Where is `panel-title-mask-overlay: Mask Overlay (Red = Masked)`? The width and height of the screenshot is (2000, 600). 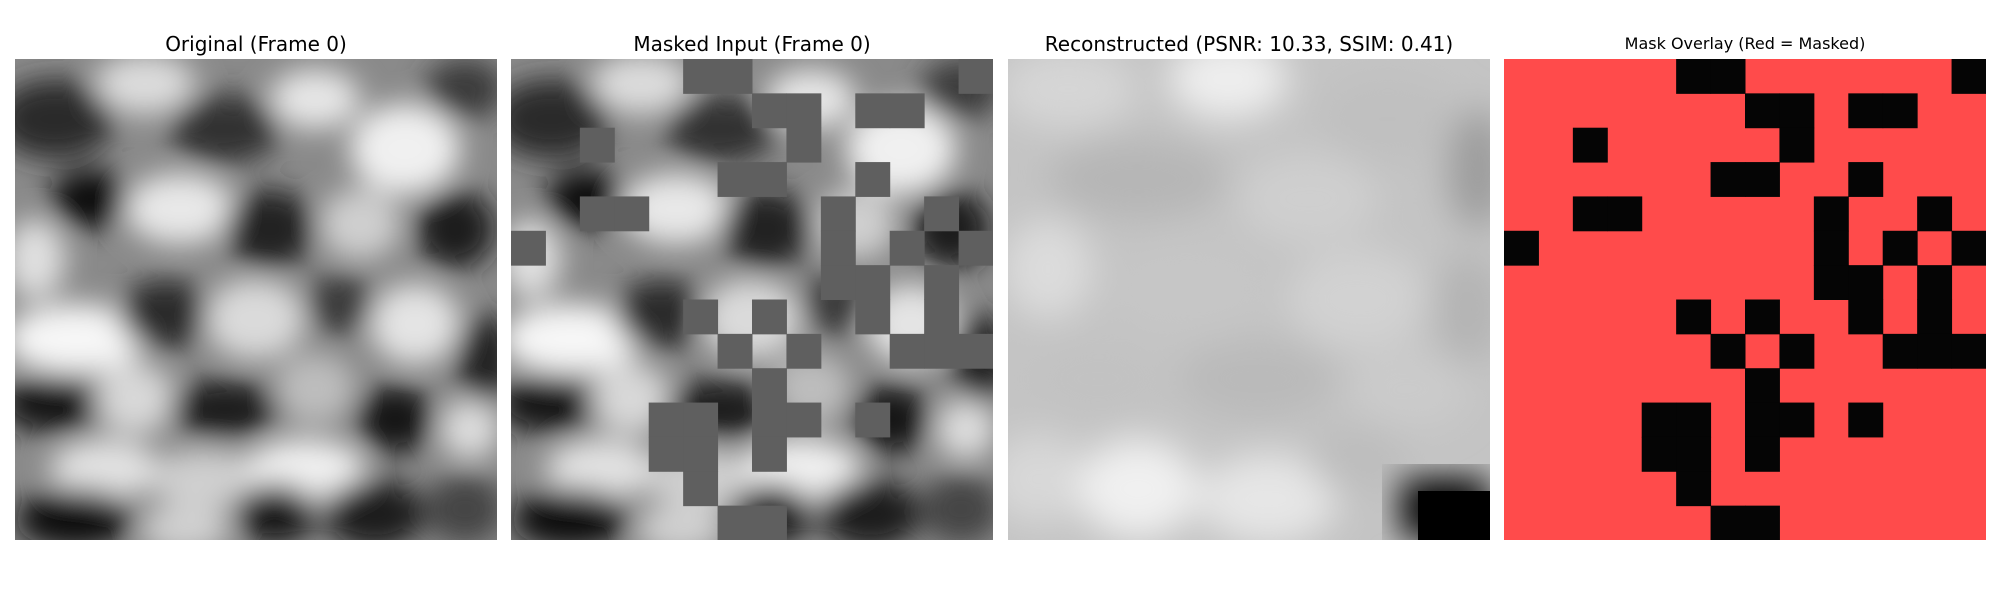 panel-title-mask-overlay: Mask Overlay (Red = Masked) is located at coordinates (1745, 43).